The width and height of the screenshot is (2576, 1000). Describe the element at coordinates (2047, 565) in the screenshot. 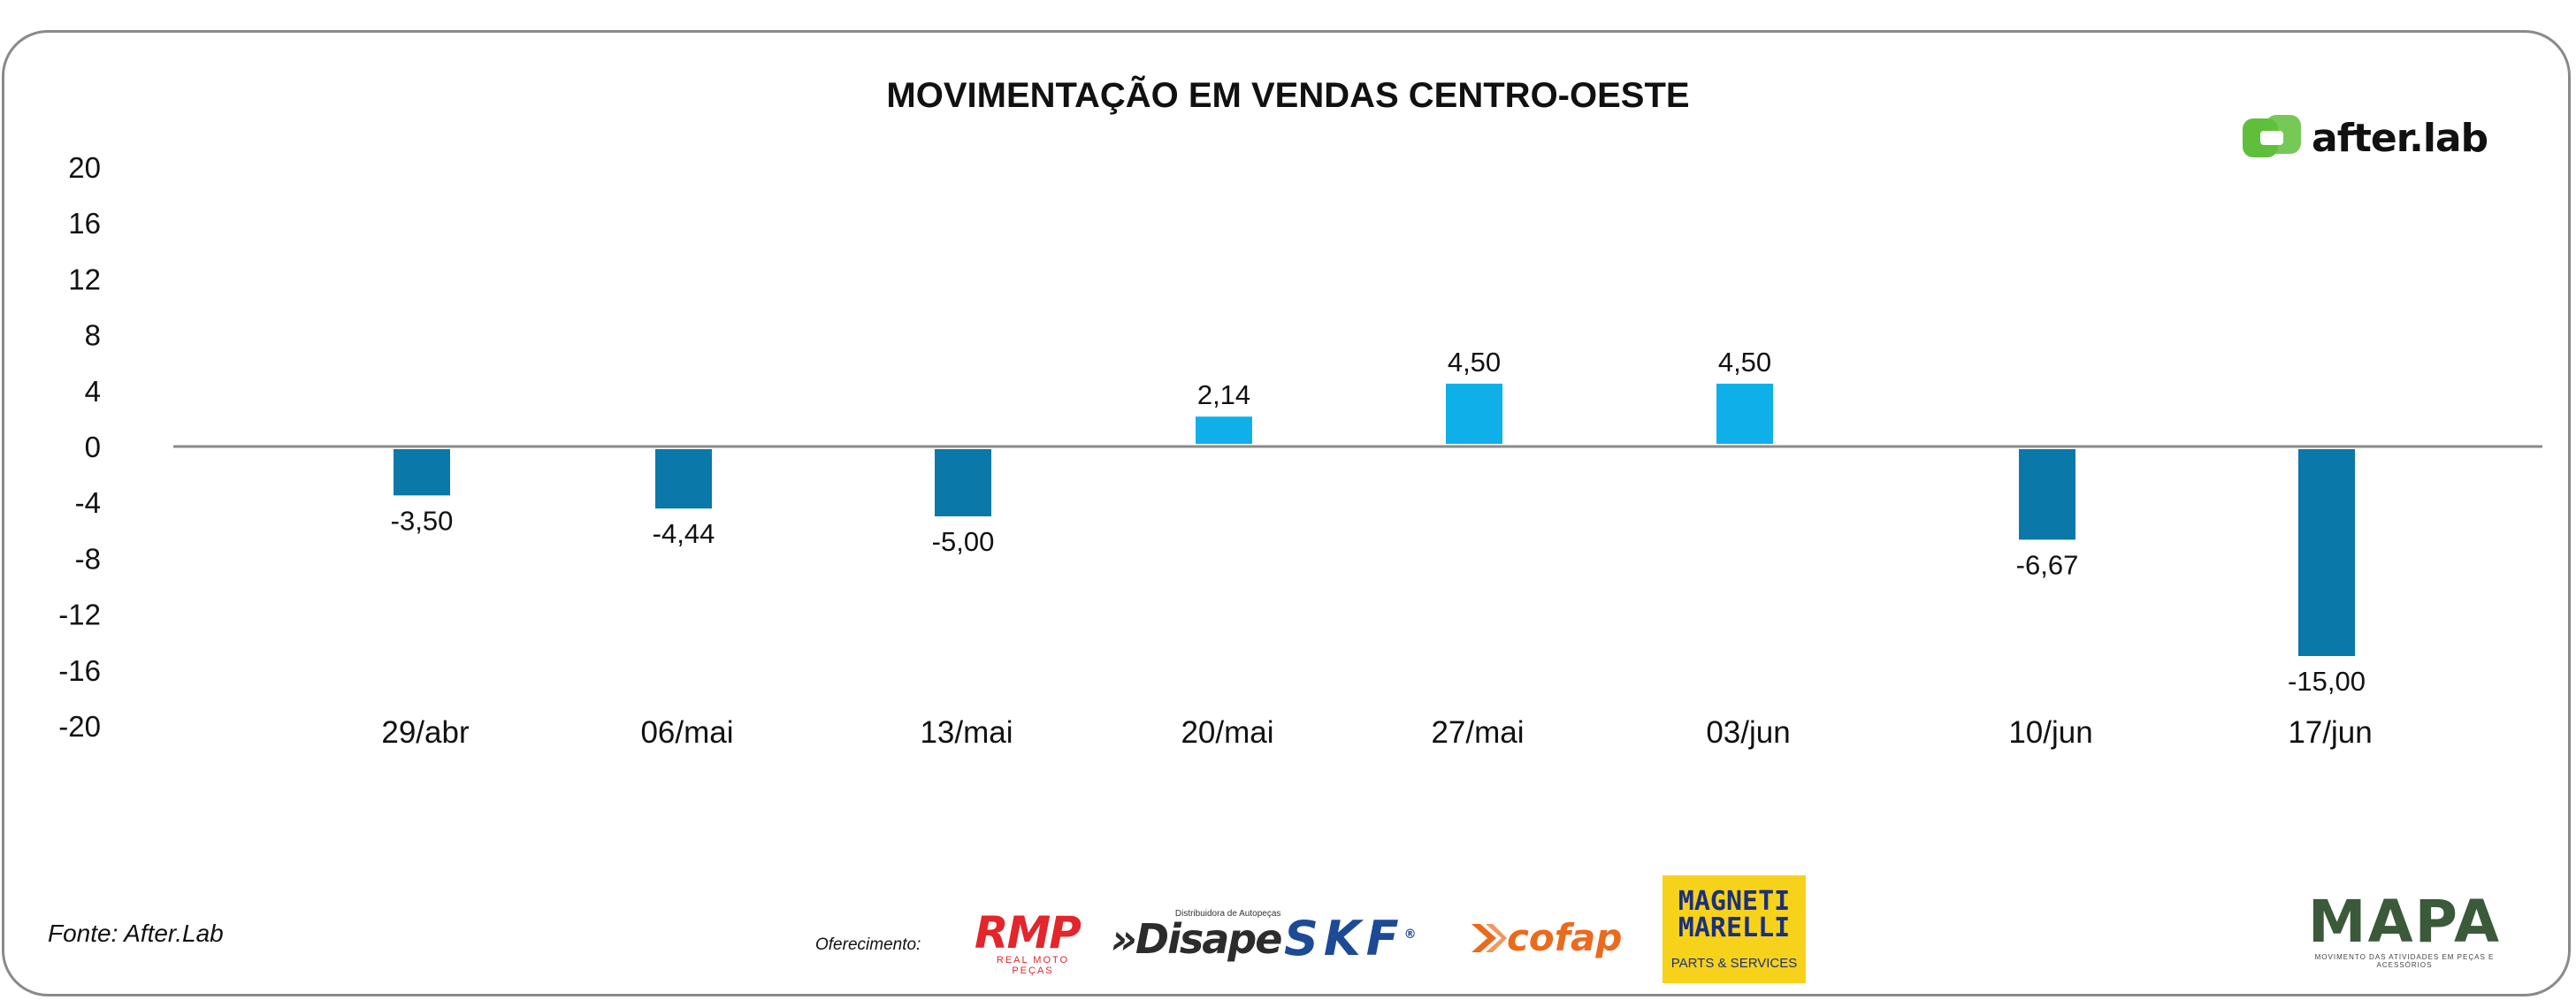

I see `data-label: -6,67` at that location.